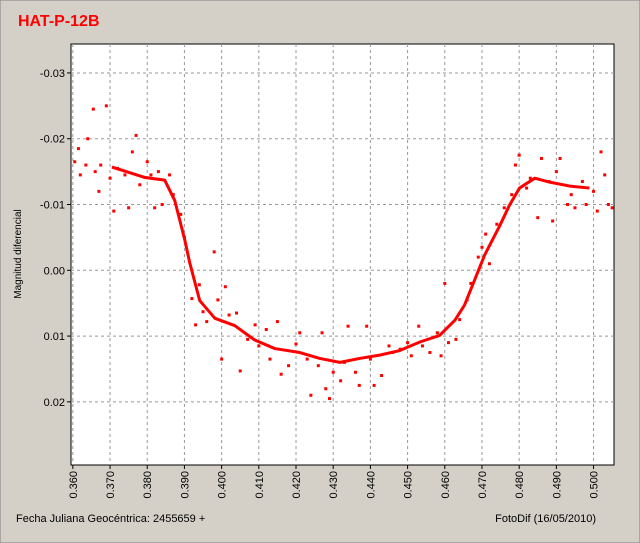 The width and height of the screenshot is (640, 543). Describe the element at coordinates (446, 485) in the screenshot. I see `x-tick-label: 0.460` at that location.